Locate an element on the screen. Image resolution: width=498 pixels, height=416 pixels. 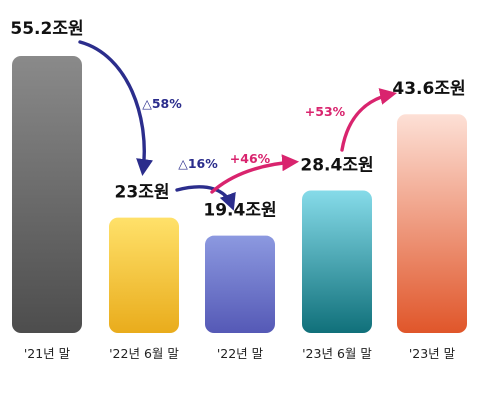
category-label-1: '22년 6월 말 is located at coordinates (144, 353).